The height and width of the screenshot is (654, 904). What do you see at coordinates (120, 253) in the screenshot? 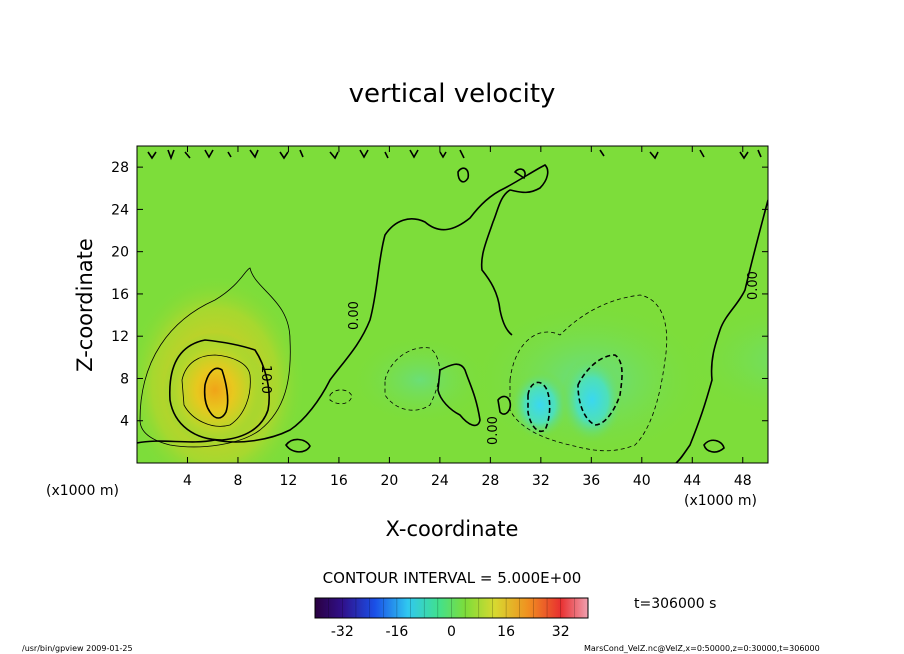
I see `y-tick-label: 20` at bounding box center [120, 253].